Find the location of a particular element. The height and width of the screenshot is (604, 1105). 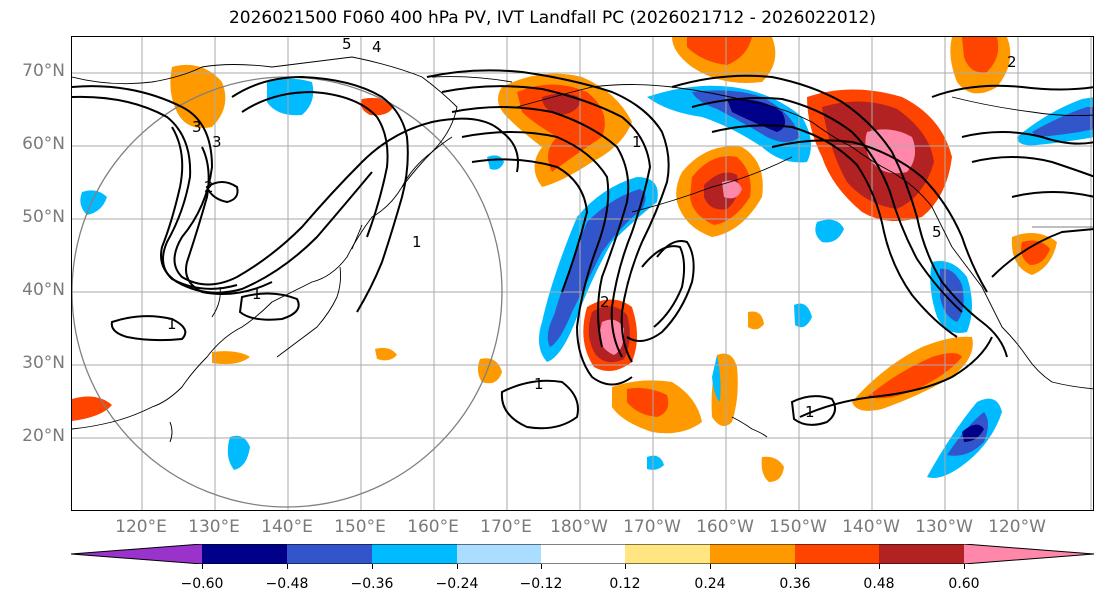

lon-label-130w: 130°W is located at coordinates (944, 527).